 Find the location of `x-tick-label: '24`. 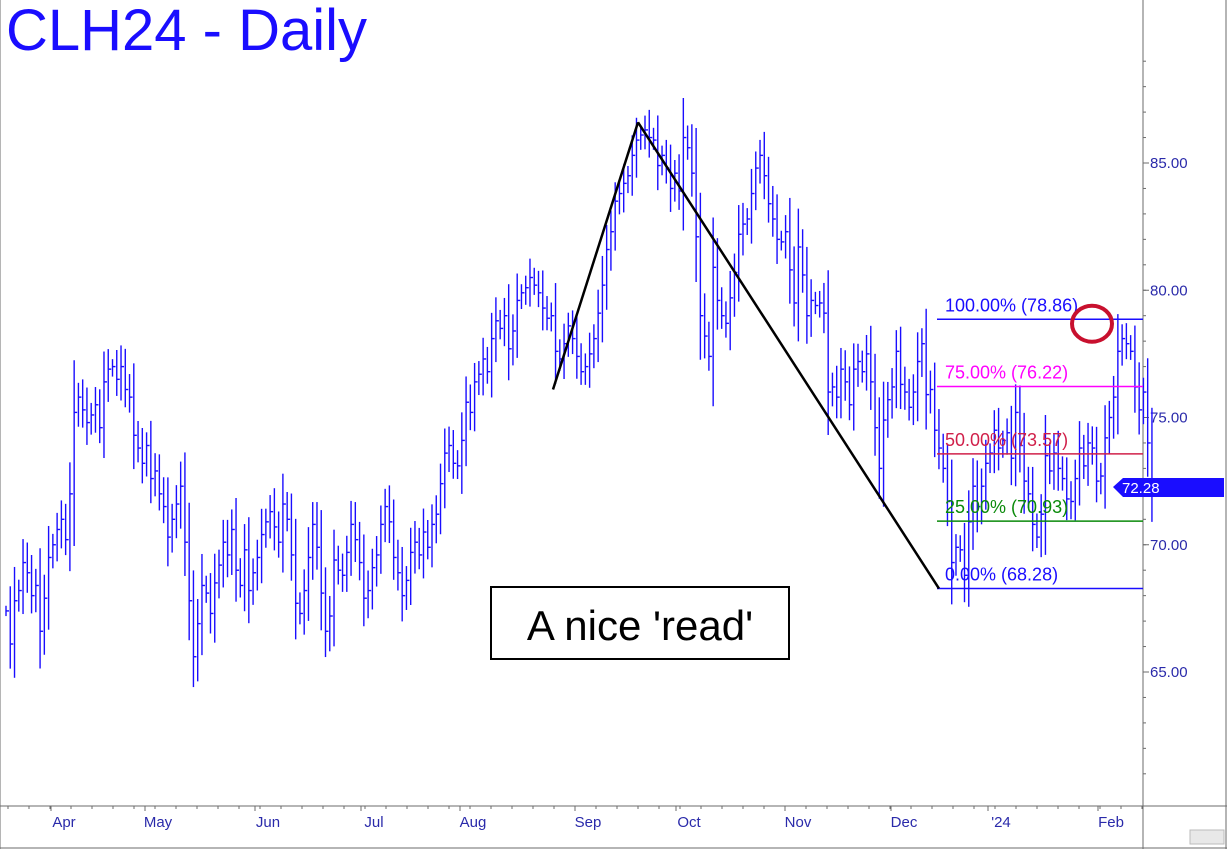

x-tick-label: '24 is located at coordinates (1001, 822).